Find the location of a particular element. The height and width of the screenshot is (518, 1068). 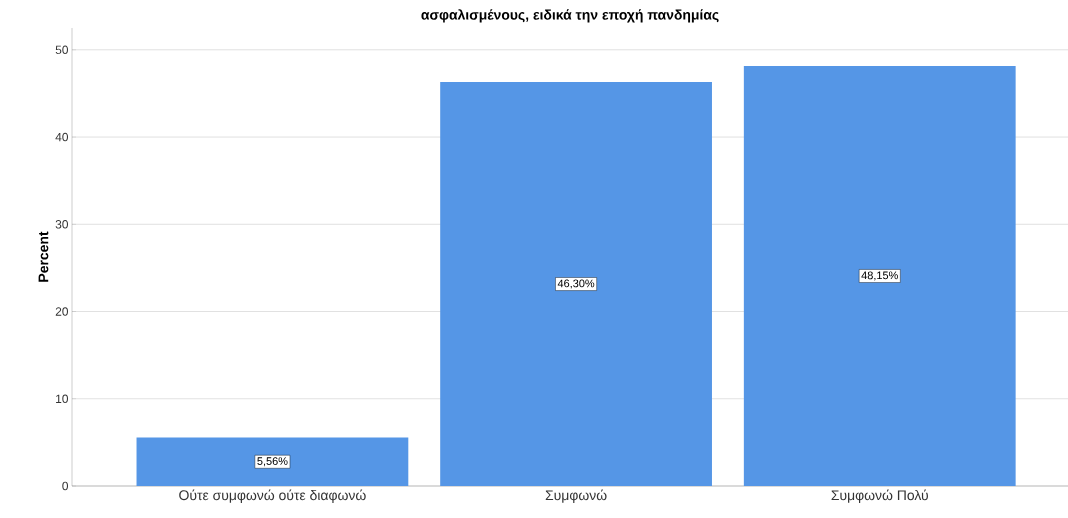

data-label: 46,30% is located at coordinates (576, 284).